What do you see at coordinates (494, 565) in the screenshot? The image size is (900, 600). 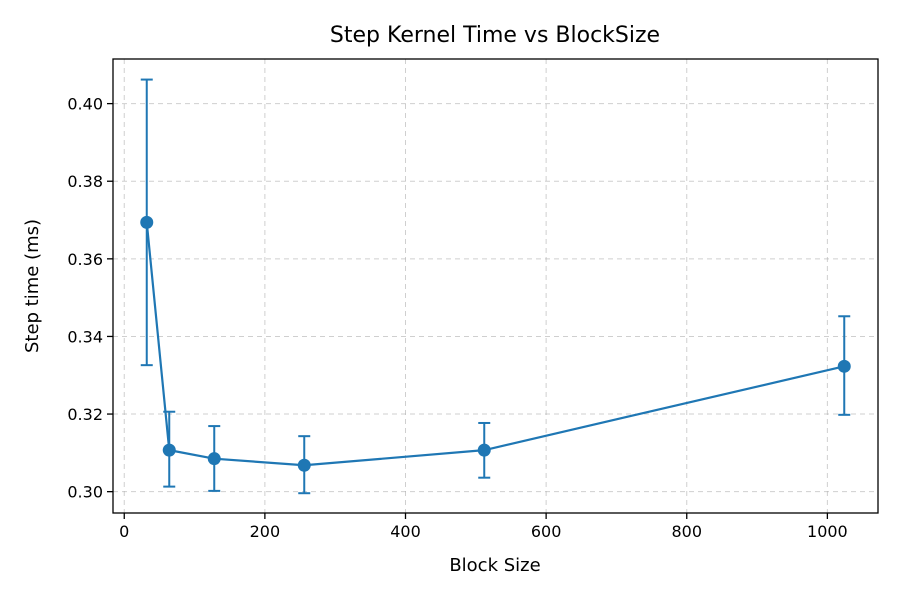 I see `x-axis-label: Block Size` at bounding box center [494, 565].